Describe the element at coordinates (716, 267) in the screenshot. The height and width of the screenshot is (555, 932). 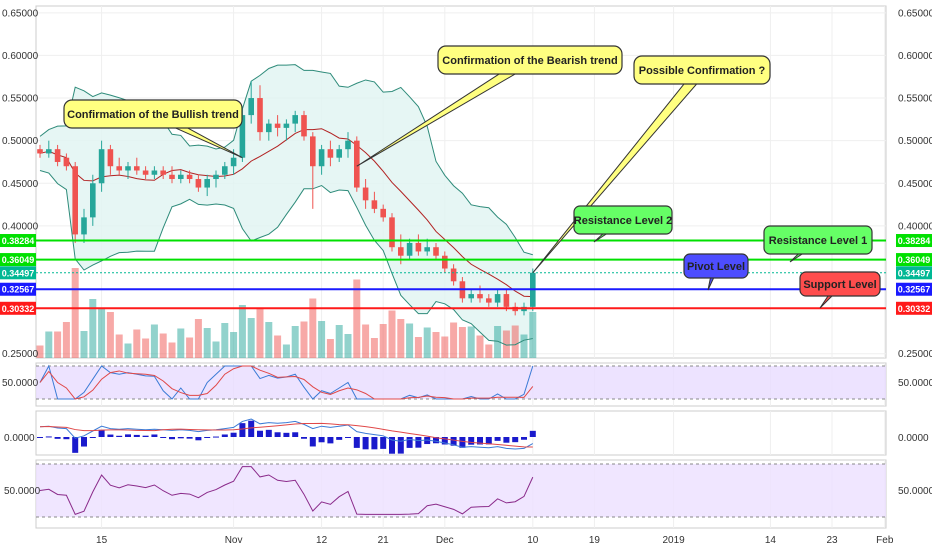
I see `callout-text: Pivot Level` at that location.